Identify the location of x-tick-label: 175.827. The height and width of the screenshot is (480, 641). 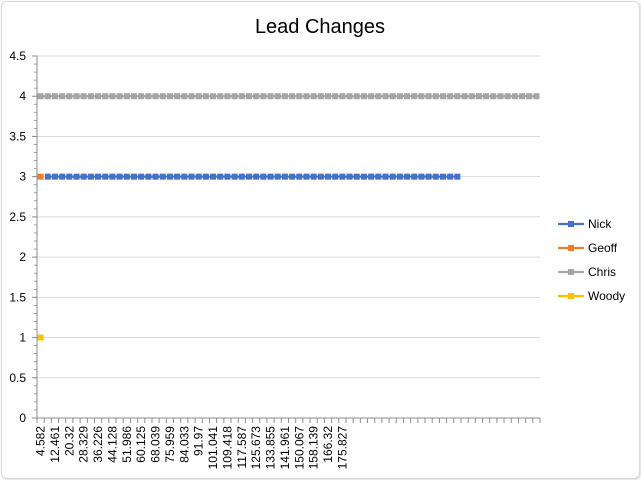
(342, 448).